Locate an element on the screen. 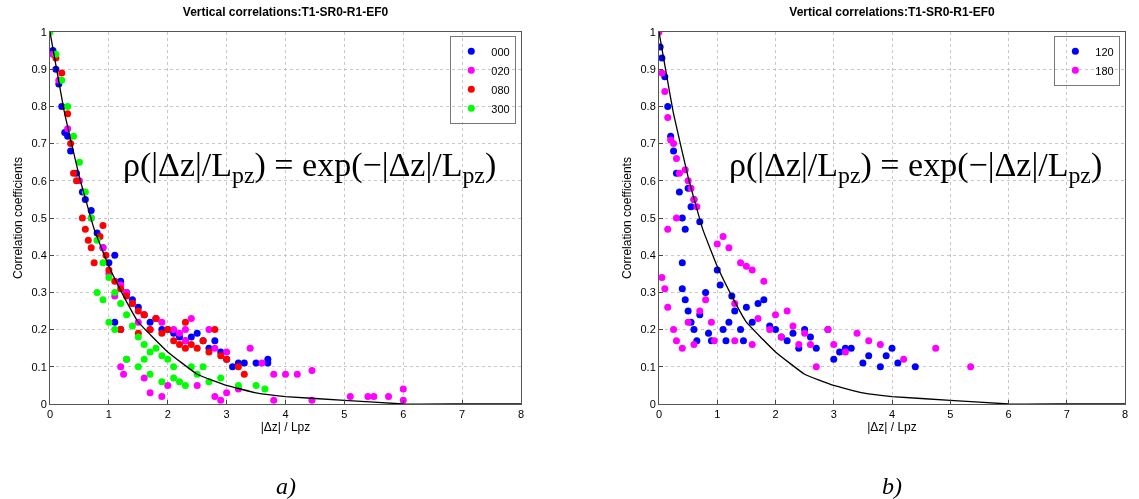  legend-label: 080 is located at coordinates (500, 89).